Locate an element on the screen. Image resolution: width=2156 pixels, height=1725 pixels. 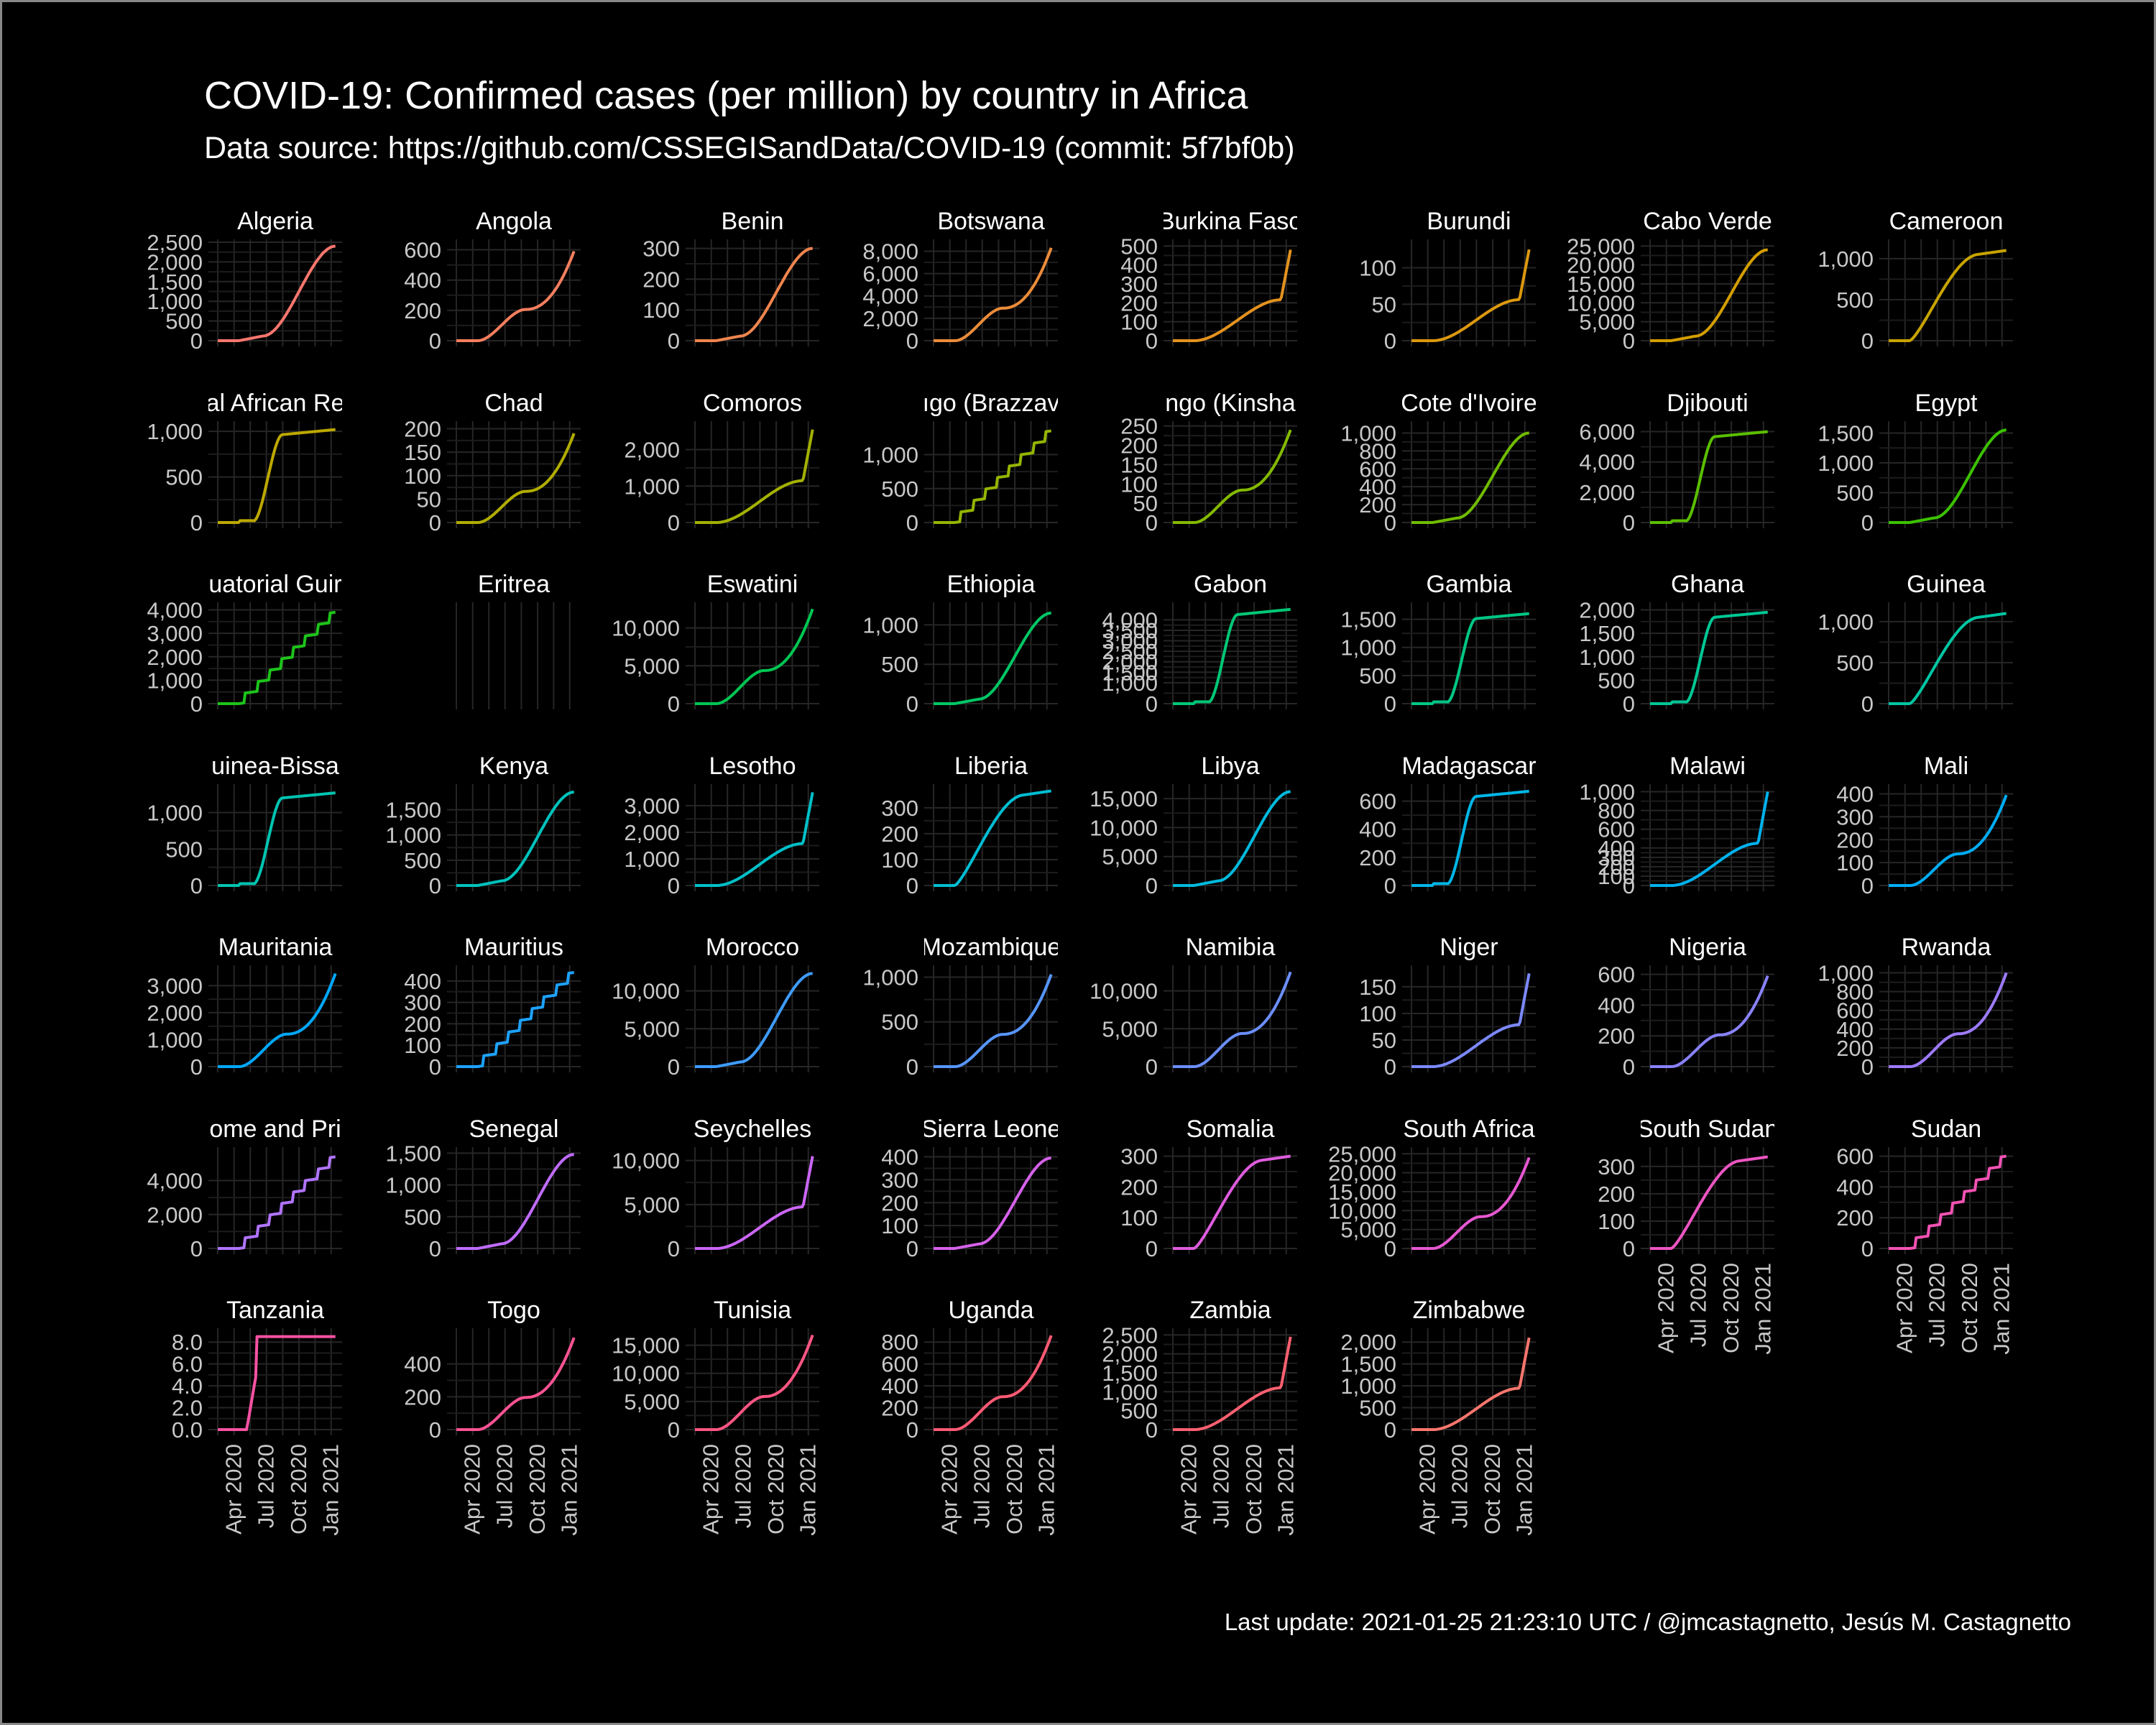
facet-title: ngo (Kinsha is located at coordinates (1230, 403).